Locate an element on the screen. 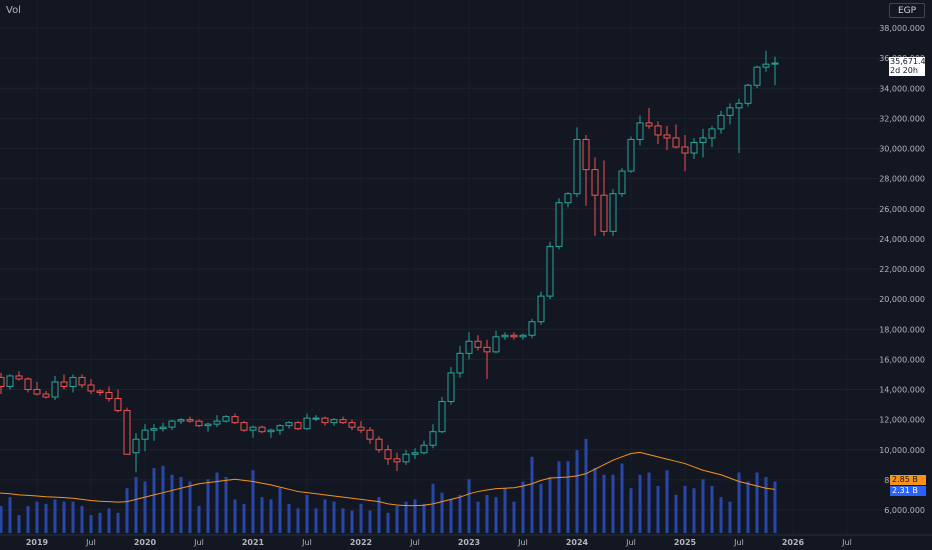 This screenshot has width=932, height=550. y-tick-label: 26,000.000 is located at coordinates (902, 209).